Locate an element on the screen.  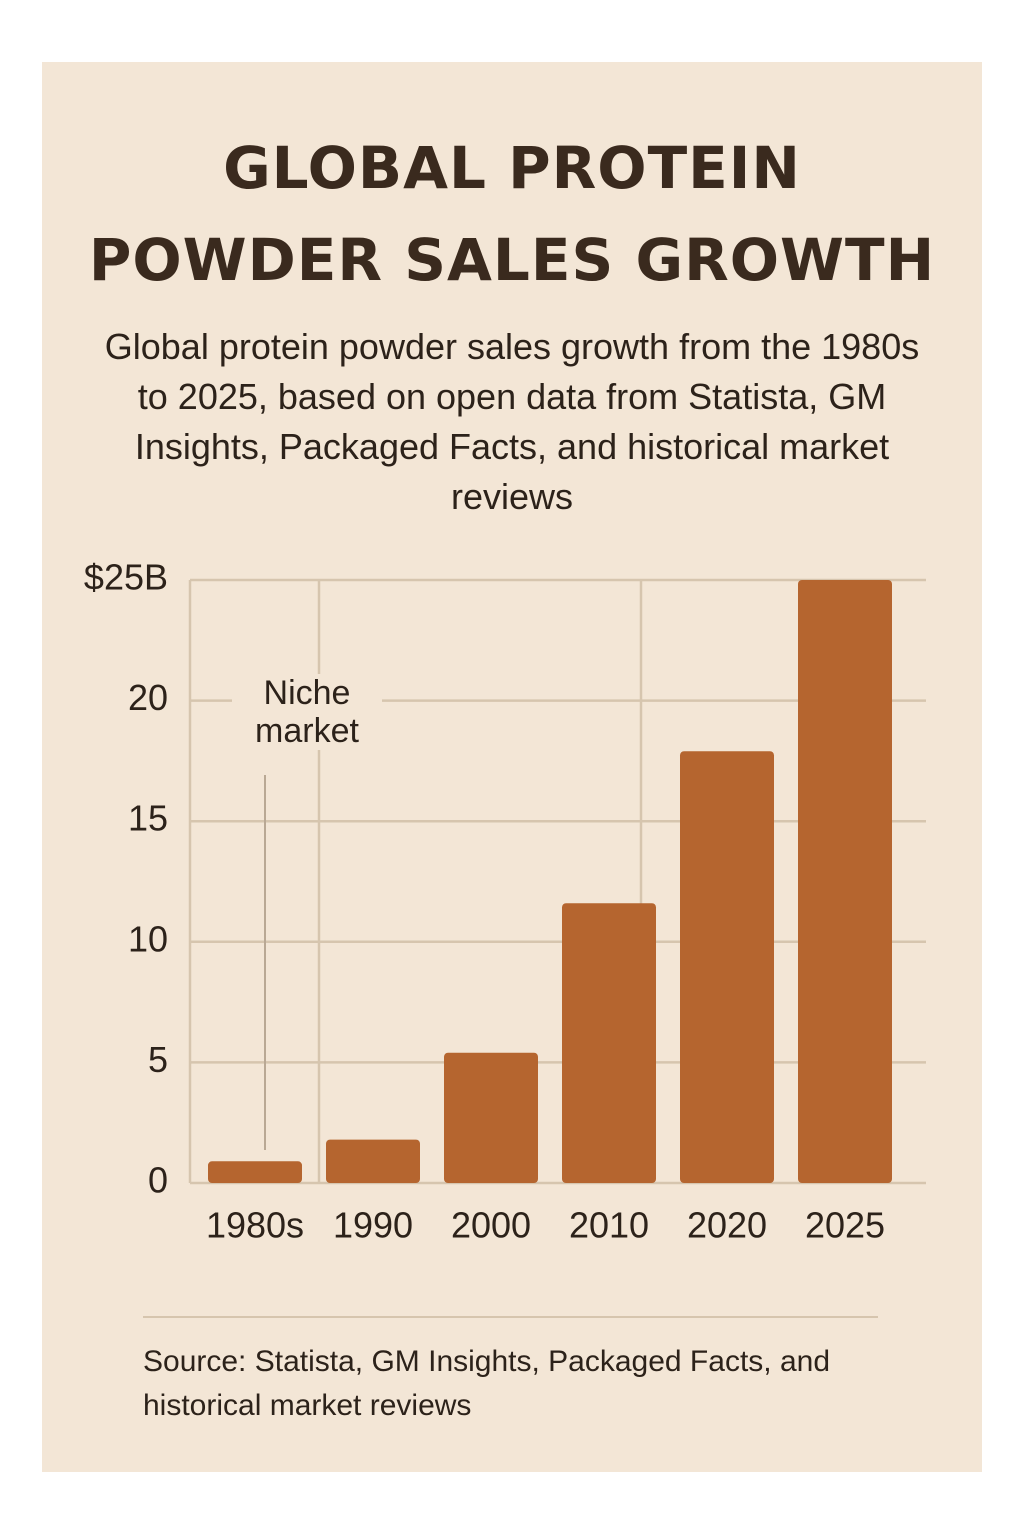
chart-title: GLOBAL PROTEIN POWDER SALES GROWTH is located at coordinates (512, 214).